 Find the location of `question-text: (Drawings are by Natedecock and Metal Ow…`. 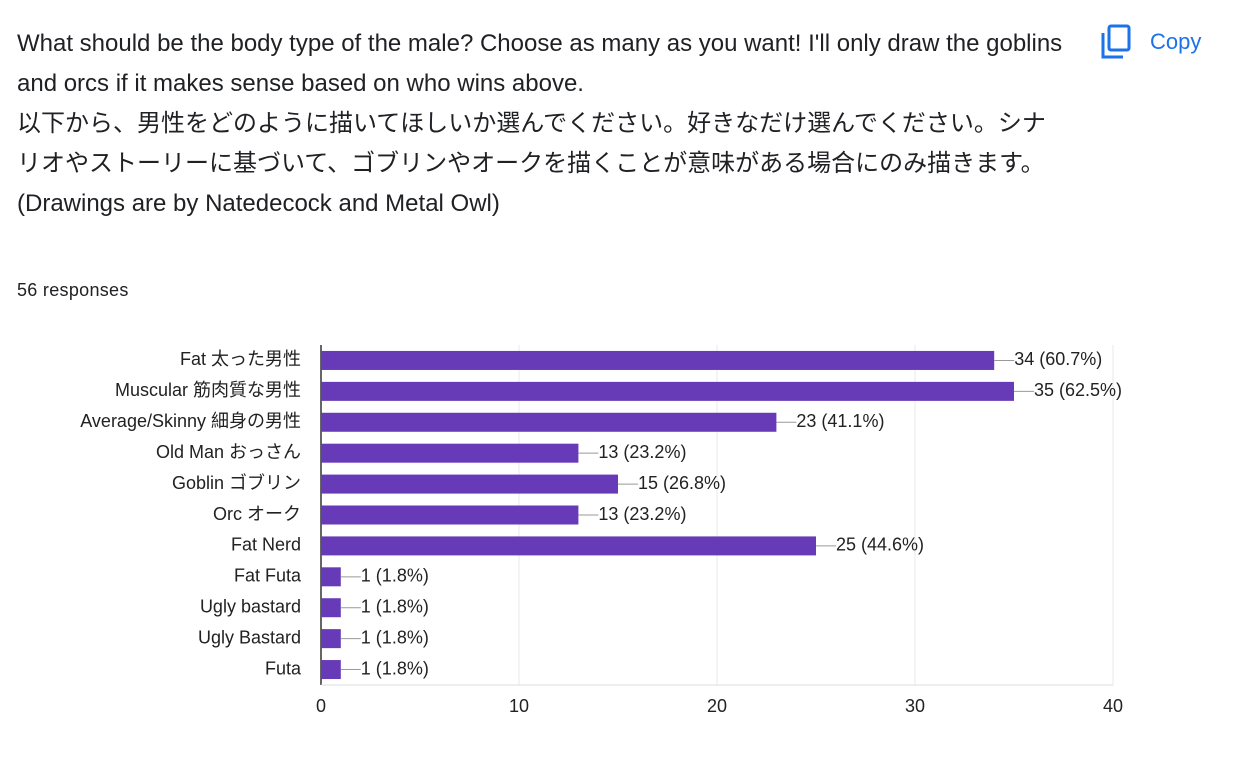

question-text: (Drawings are by Natedecock and Metal Ow… is located at coordinates (258, 203).